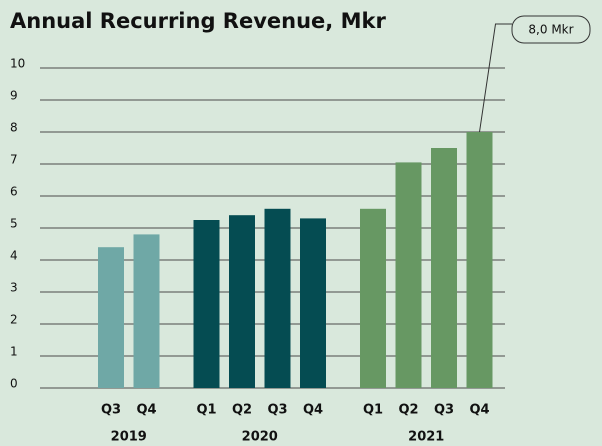 The width and height of the screenshot is (602, 446). Describe the element at coordinates (14, 128) in the screenshot. I see `y-tick-label: 8` at that location.